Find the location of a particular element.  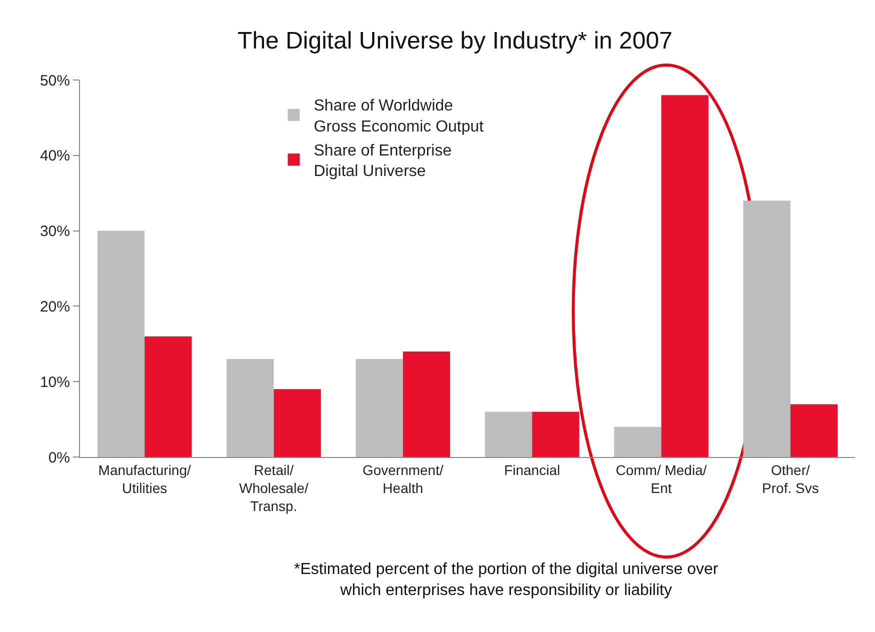

y-tick-label: 20% is located at coordinates (55, 307).